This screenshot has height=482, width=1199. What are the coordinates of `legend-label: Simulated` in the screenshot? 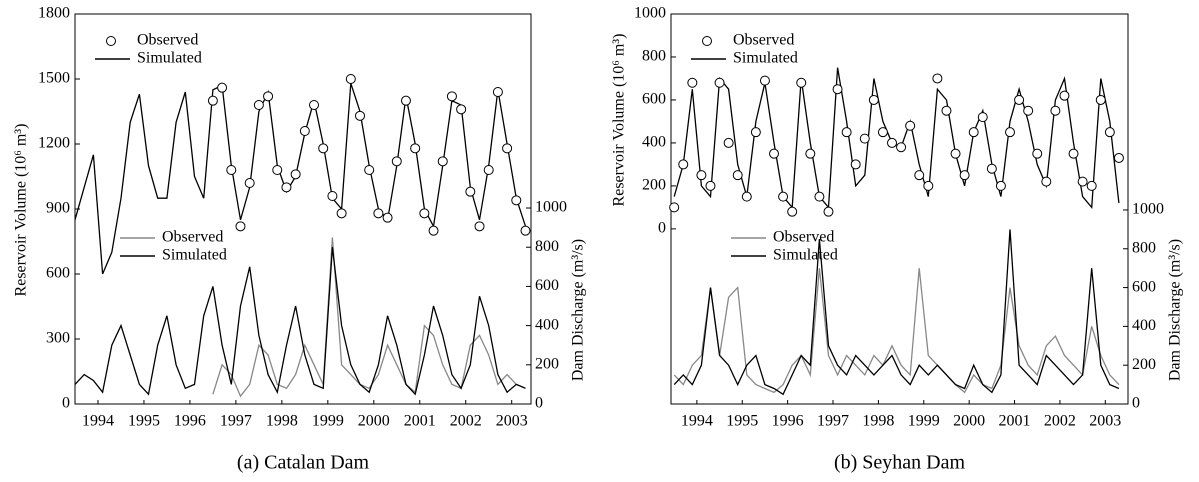 It's located at (194, 255).